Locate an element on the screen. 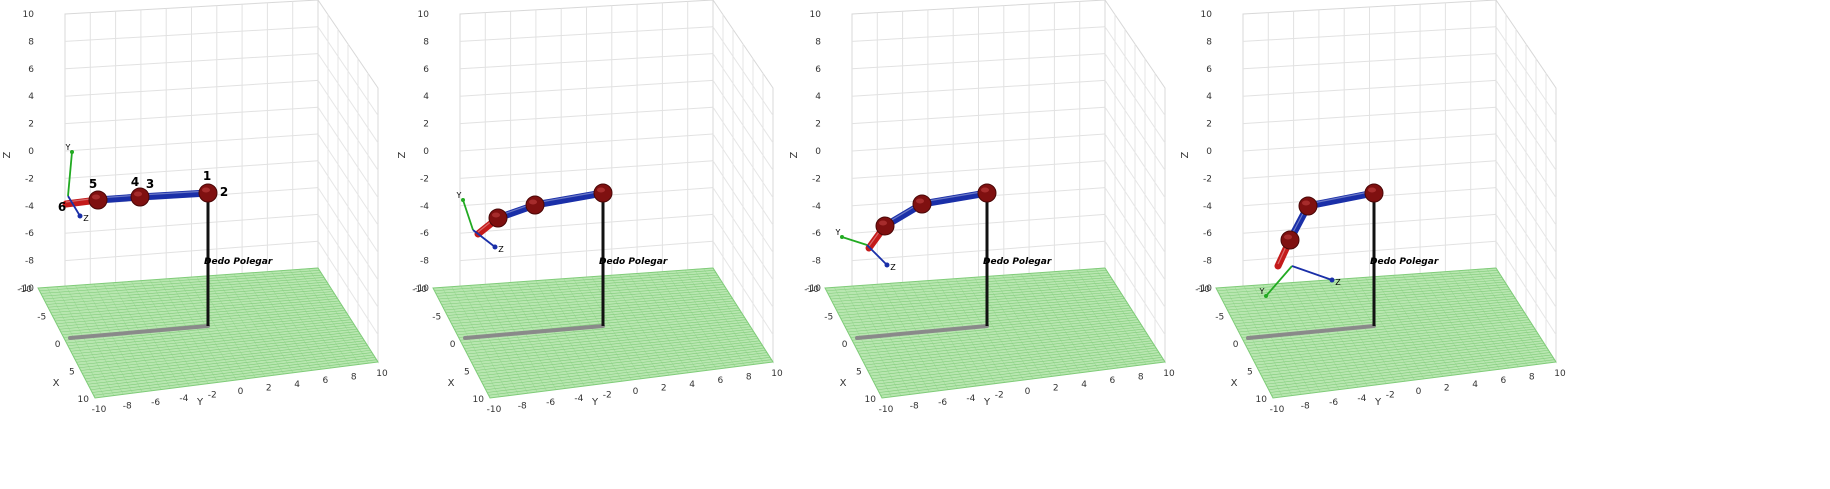 This screenshot has width=1830, height=489. x-axis-label: X is located at coordinates (56, 383).